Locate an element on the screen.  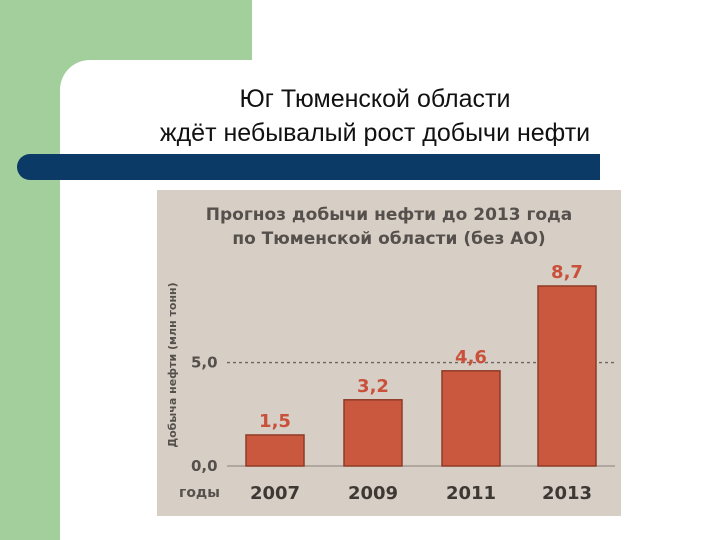
x-axis-label: годы is located at coordinates (199, 493).